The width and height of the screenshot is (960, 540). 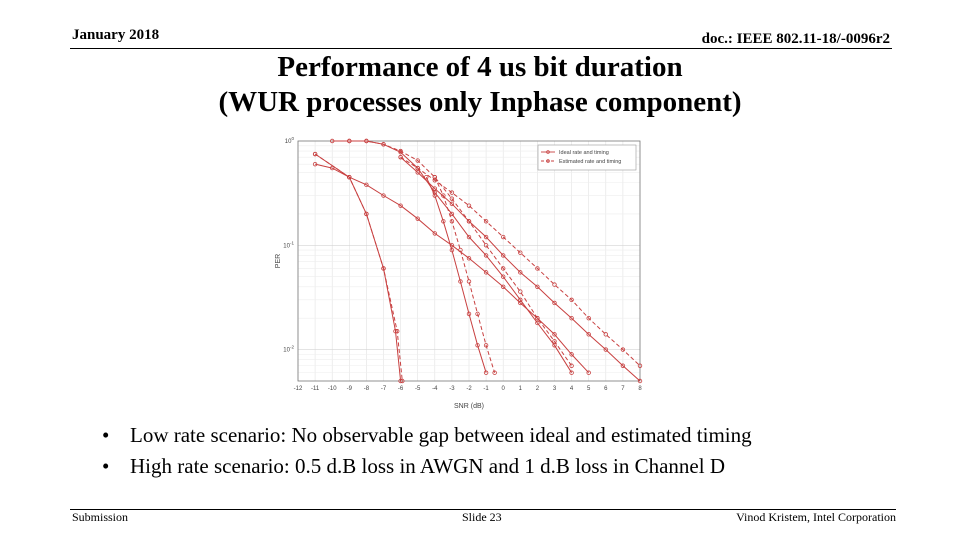 What do you see at coordinates (640, 389) in the screenshot?
I see `x-tick-label: 8` at bounding box center [640, 389].